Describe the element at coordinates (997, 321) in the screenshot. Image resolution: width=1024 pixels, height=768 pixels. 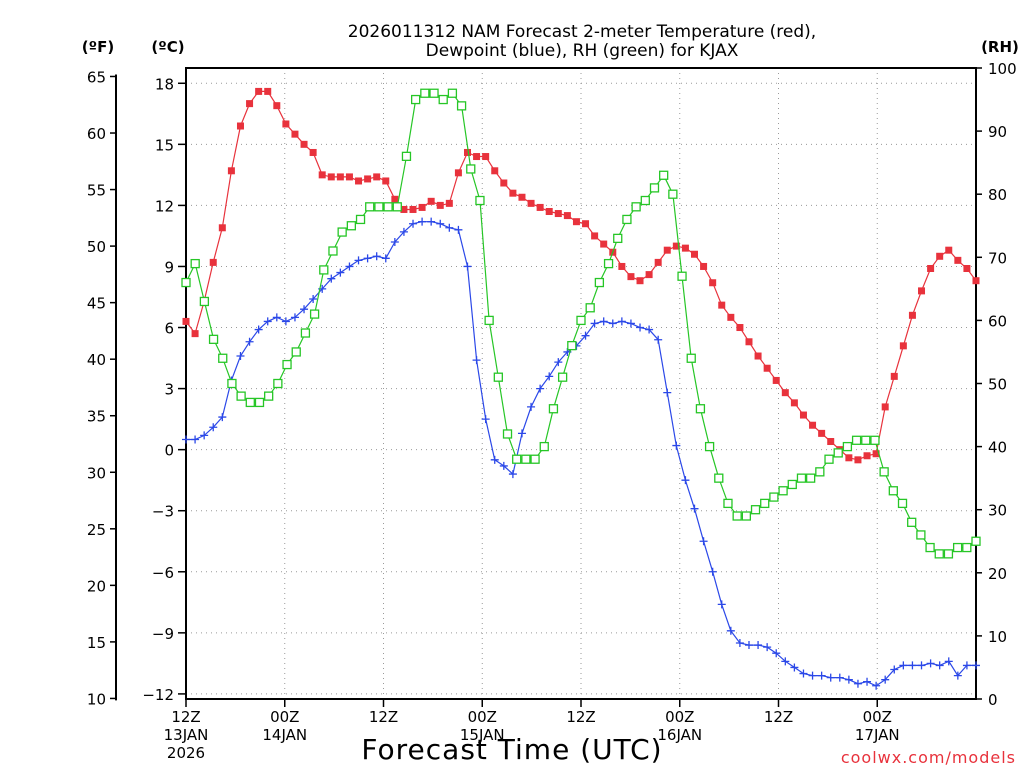
I see `rh-tick-label: 60` at that location.